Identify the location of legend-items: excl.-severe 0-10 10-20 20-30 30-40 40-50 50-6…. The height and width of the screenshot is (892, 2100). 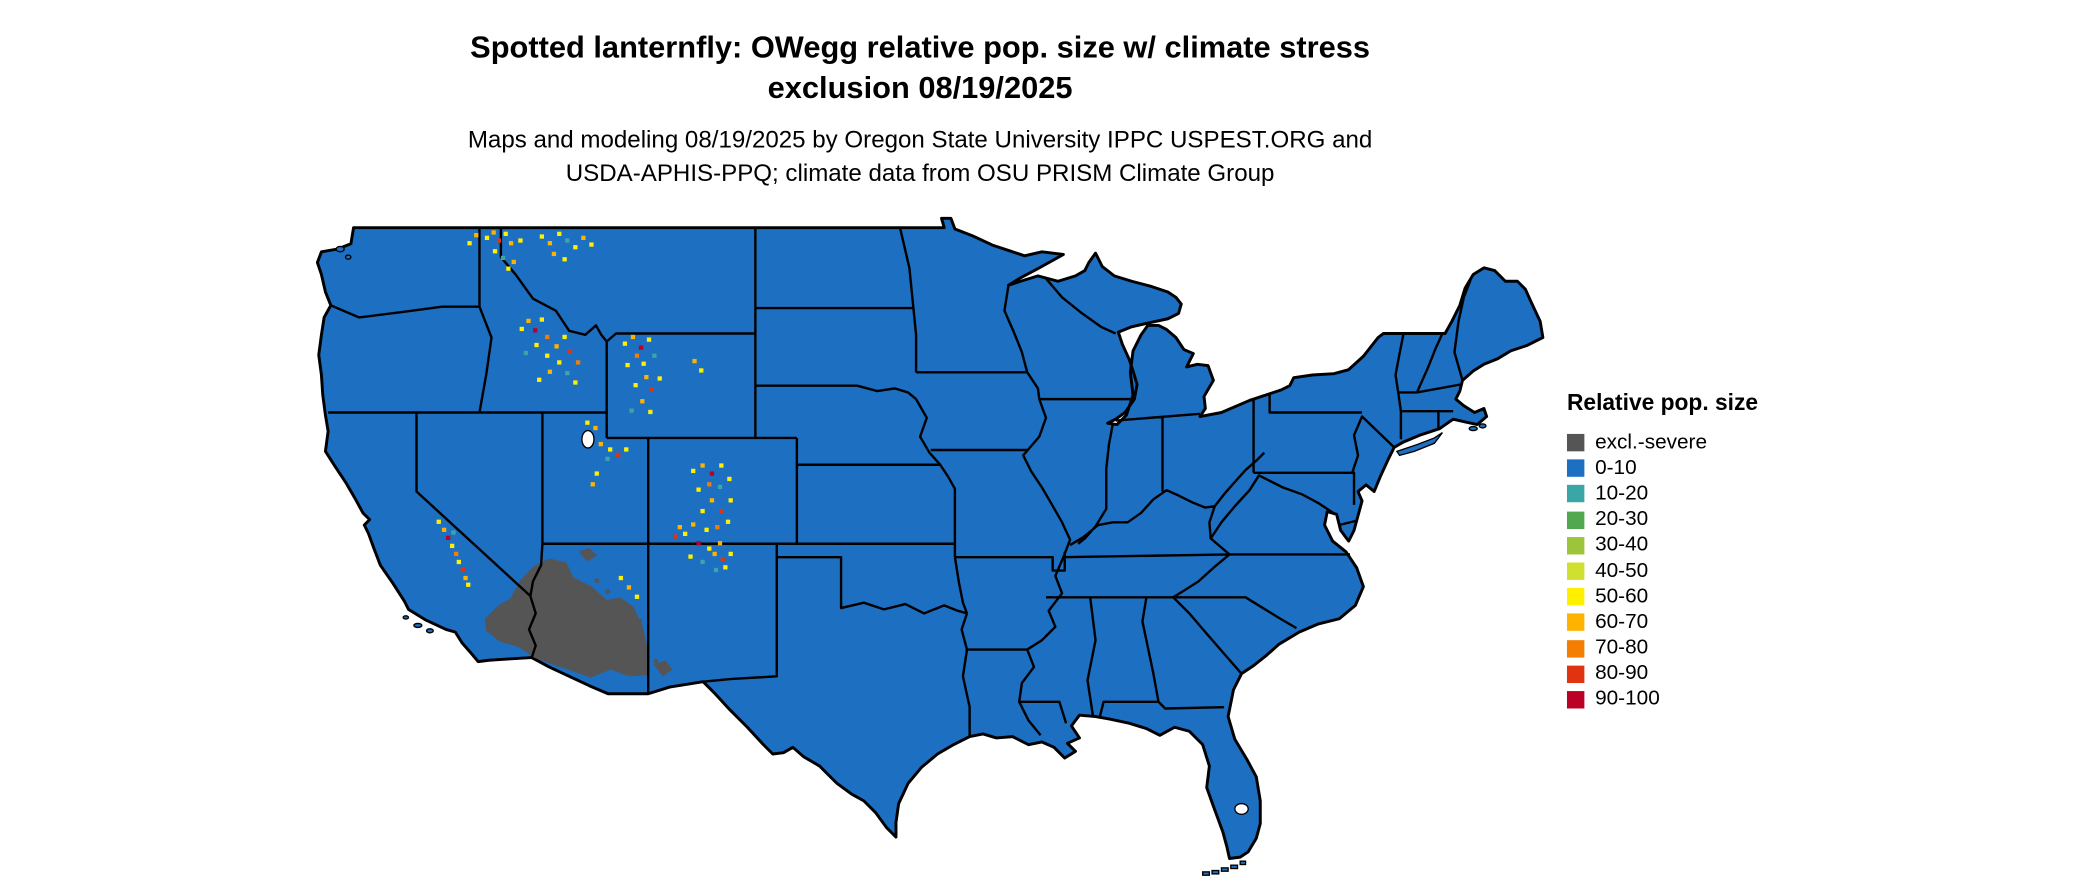
(1662, 571).